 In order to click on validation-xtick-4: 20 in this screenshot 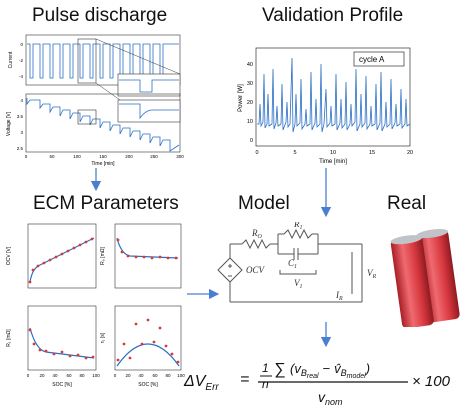, I will do `click(410, 153)`.